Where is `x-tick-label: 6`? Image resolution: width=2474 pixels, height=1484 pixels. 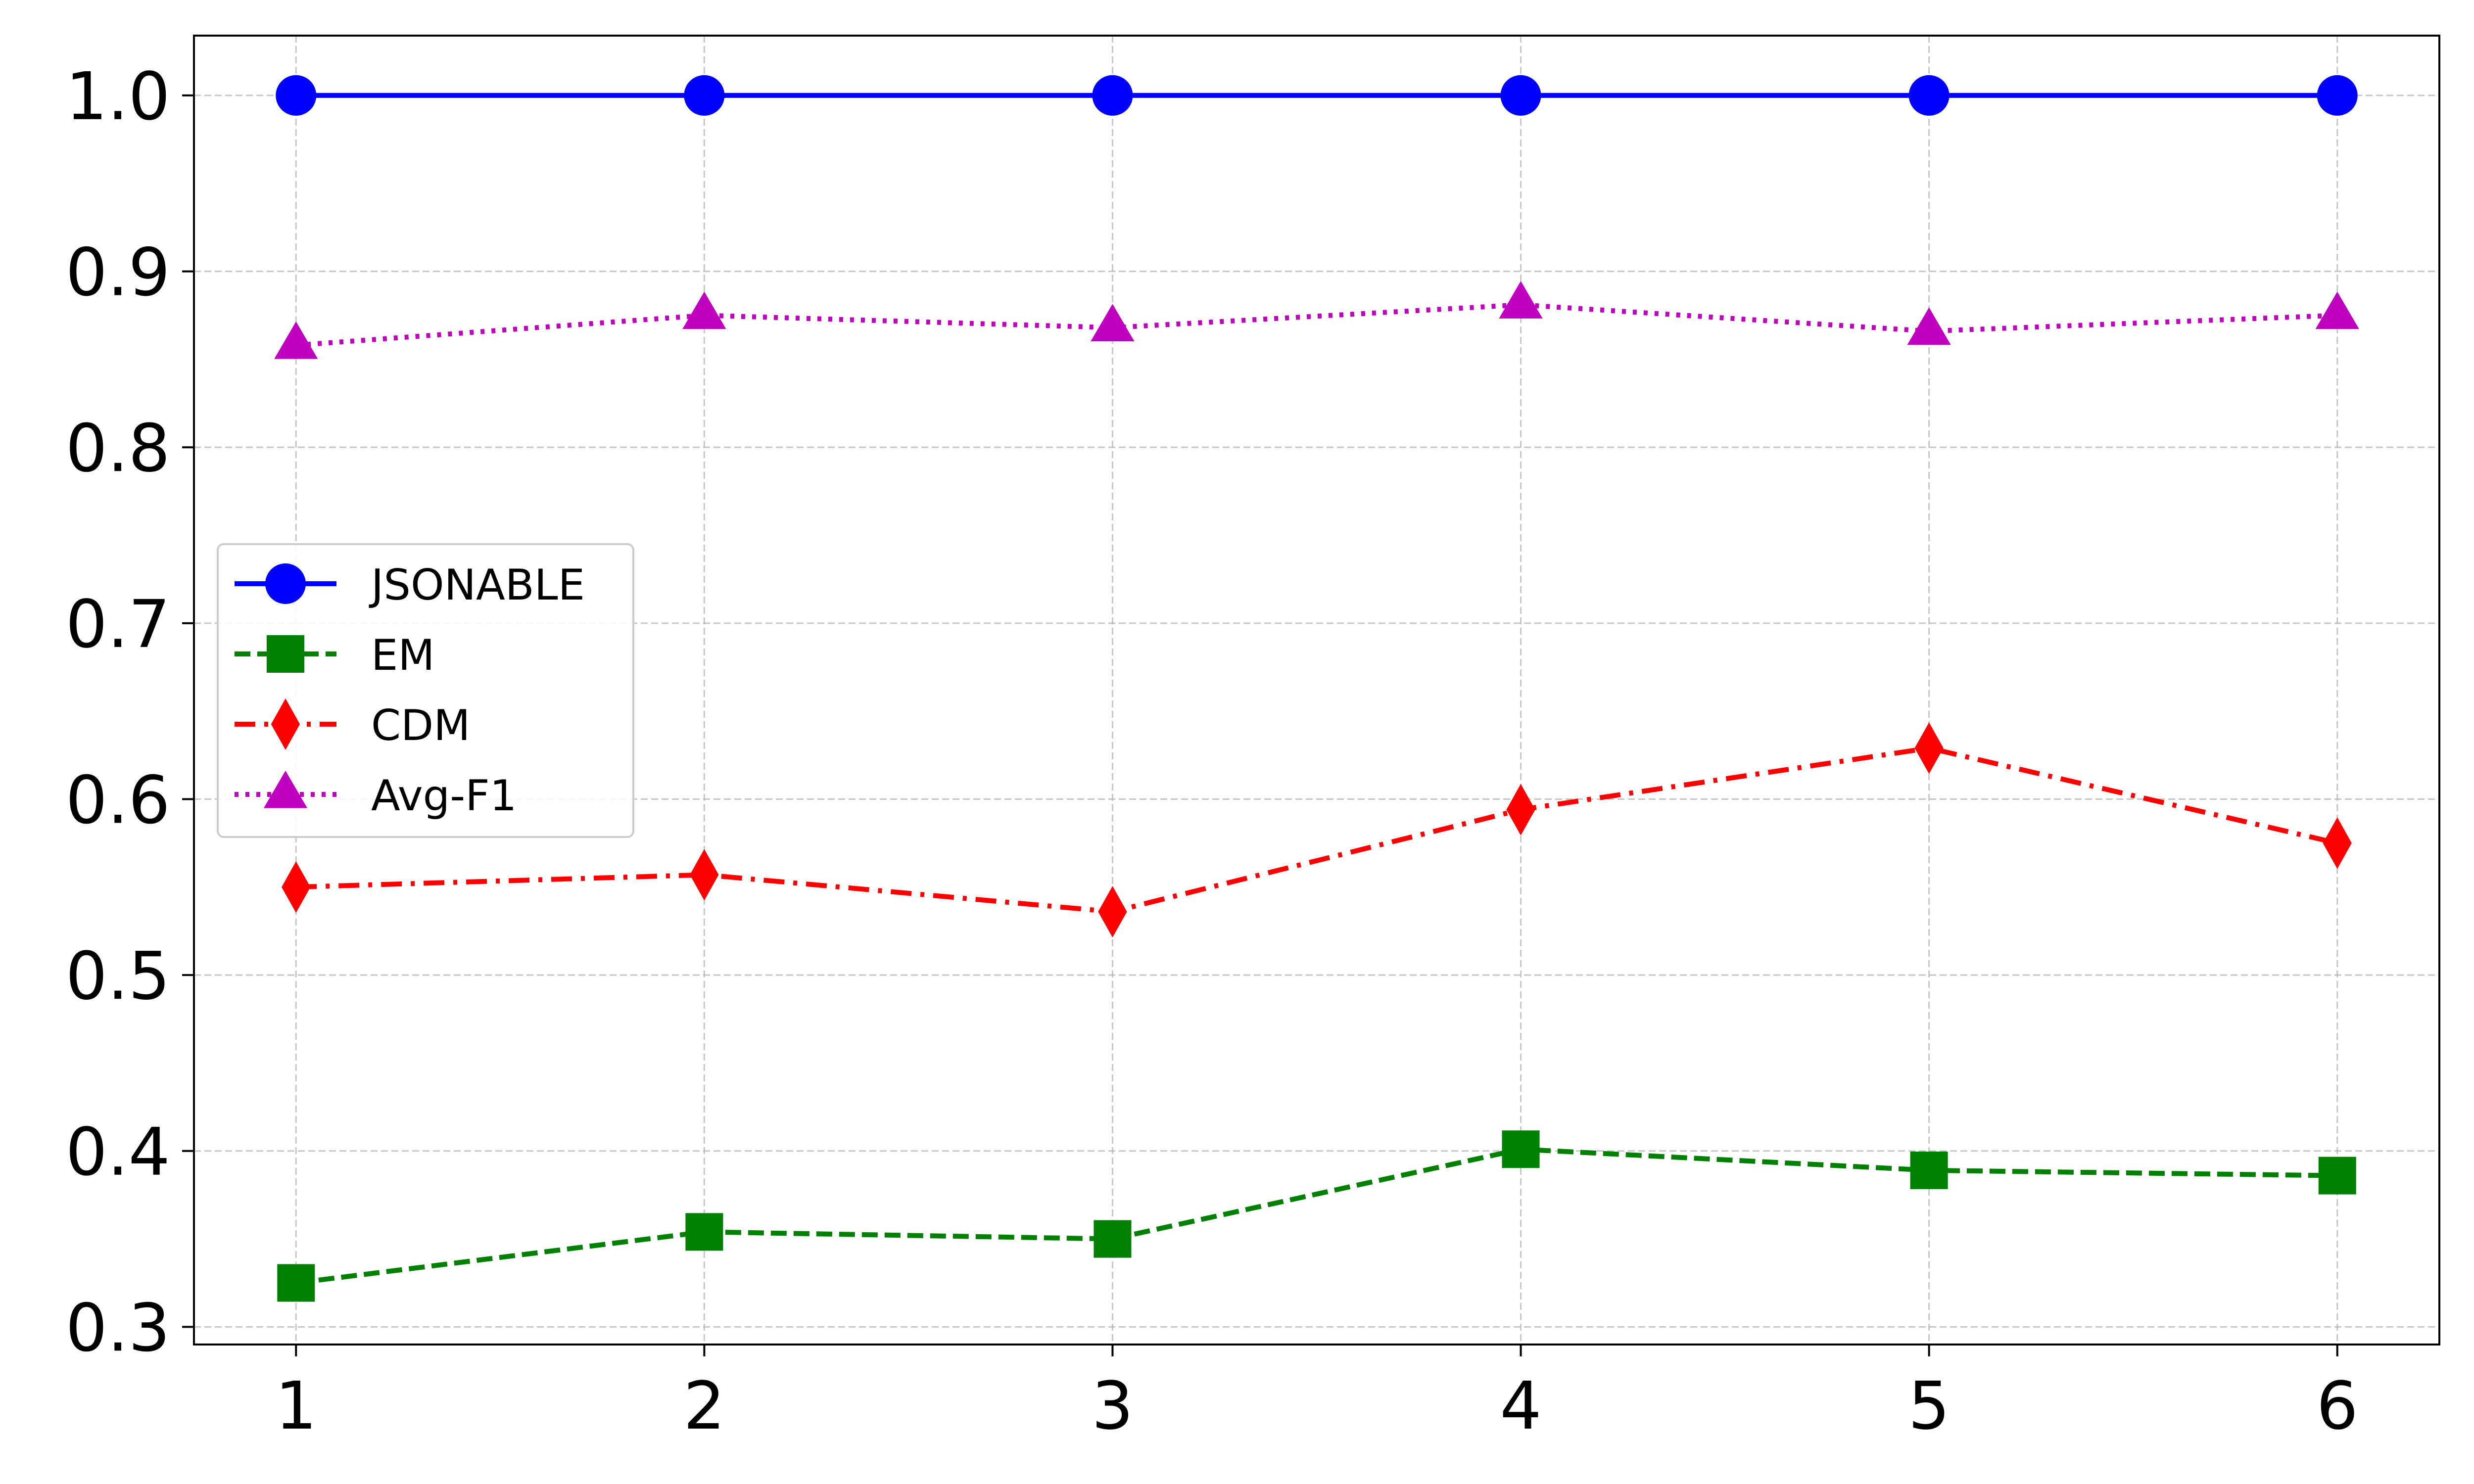 x-tick-label: 6 is located at coordinates (2337, 1406).